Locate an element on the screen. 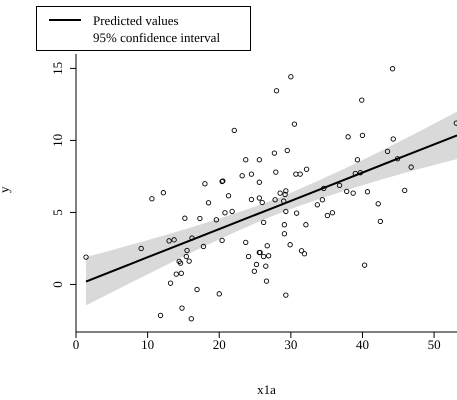 The width and height of the screenshot is (457, 400). y-tick-label: 5 is located at coordinates (57, 212).